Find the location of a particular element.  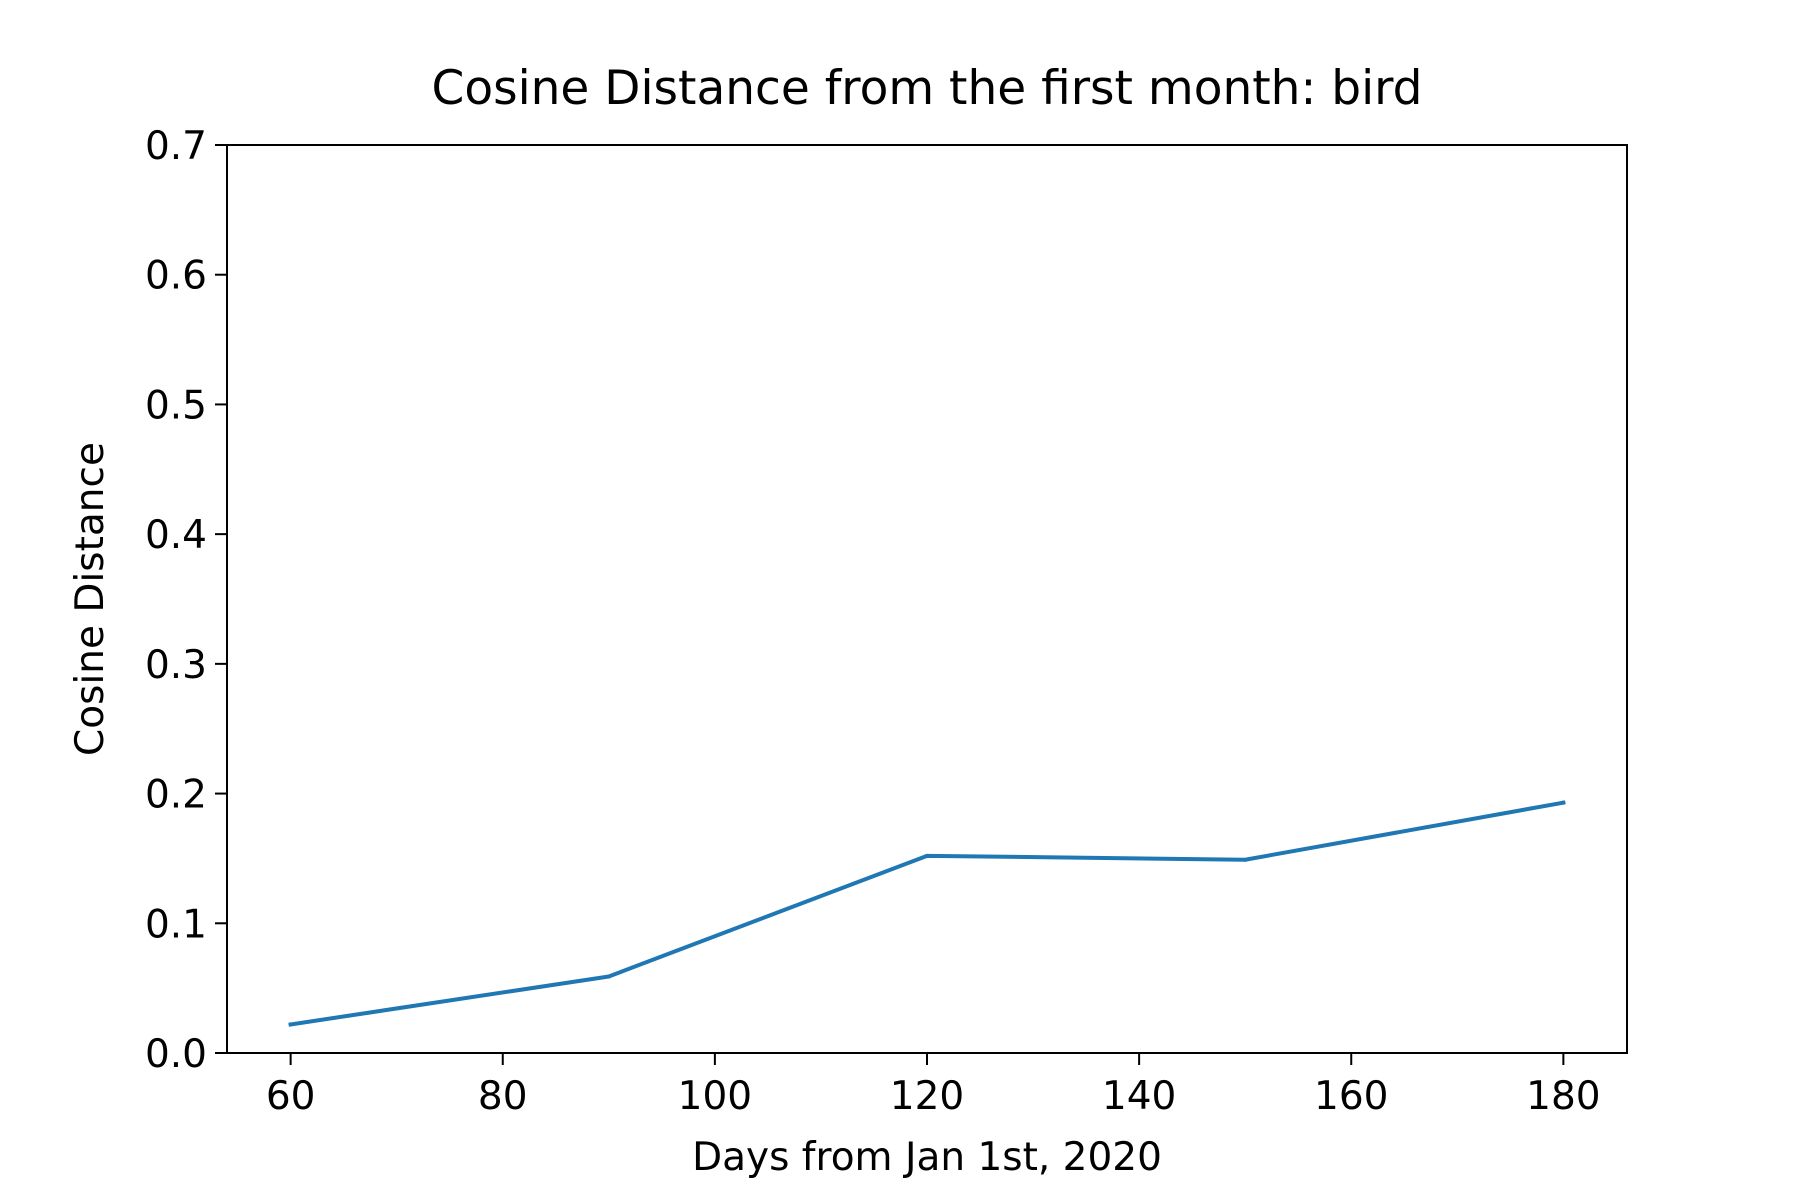

y-axis-ticks: 0.0 0.1 0.2 0.3 0.4 0.5 0.6 0.7 is located at coordinates (186, 600).